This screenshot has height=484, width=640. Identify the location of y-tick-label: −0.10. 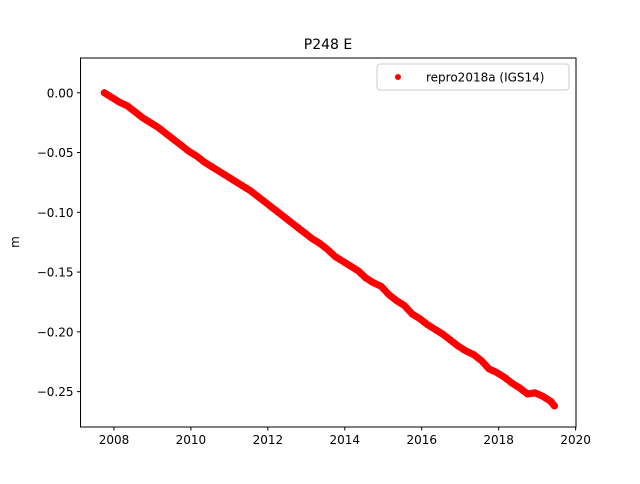
(55, 213).